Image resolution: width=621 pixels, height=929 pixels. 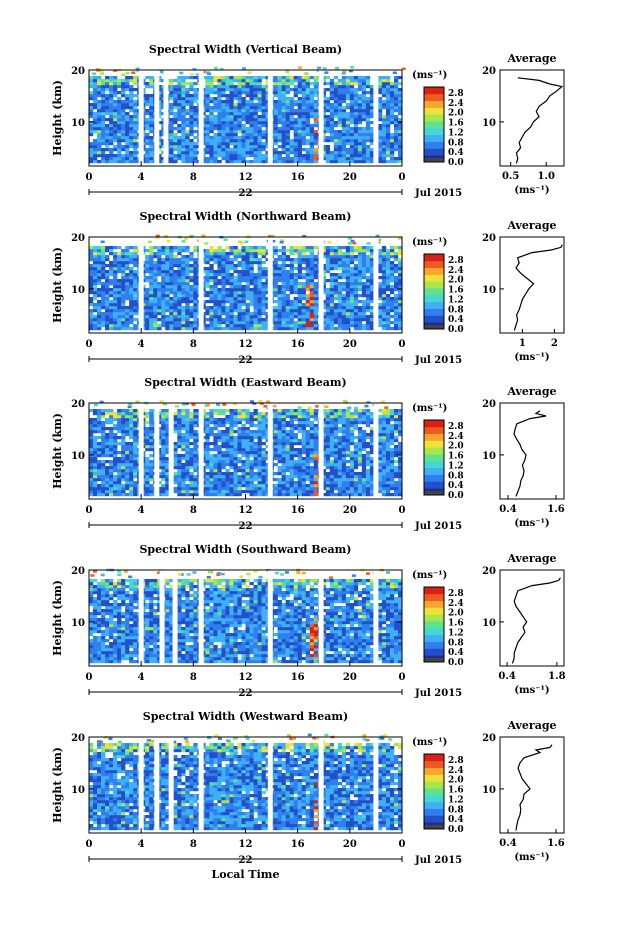 I want to click on colorbar-tick-label: 1.6, so click(x=456, y=124).